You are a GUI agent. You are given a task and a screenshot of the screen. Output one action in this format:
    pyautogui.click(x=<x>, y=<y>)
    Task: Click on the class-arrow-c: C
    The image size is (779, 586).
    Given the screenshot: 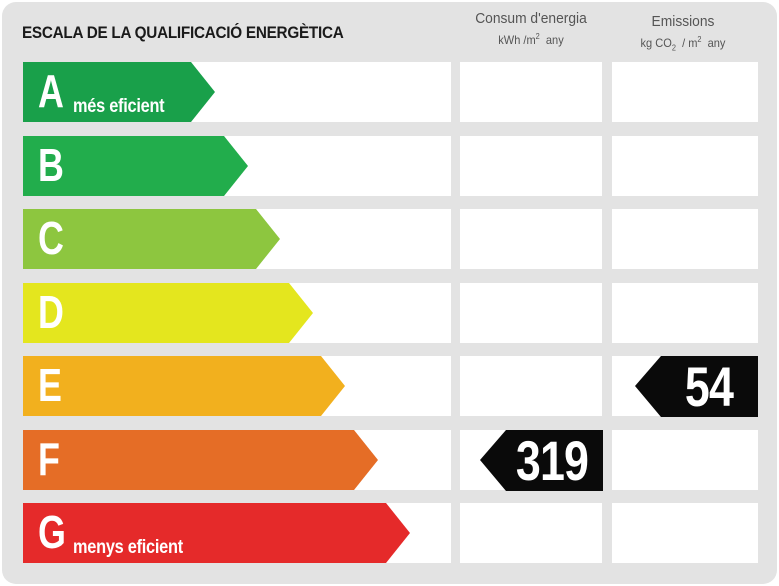 What is the action you would take?
    pyautogui.click(x=151, y=239)
    